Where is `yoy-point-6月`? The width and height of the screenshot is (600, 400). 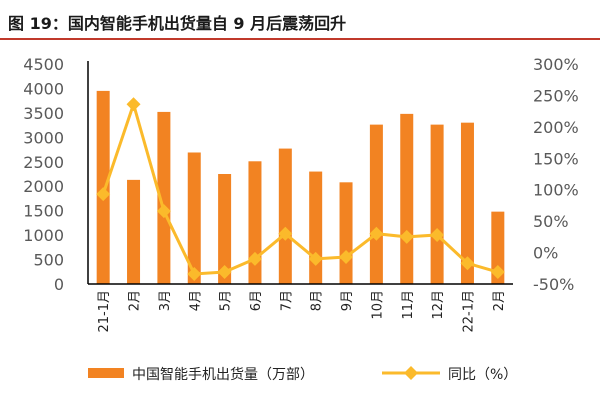 yoy-point-6月 is located at coordinates (254, 258).